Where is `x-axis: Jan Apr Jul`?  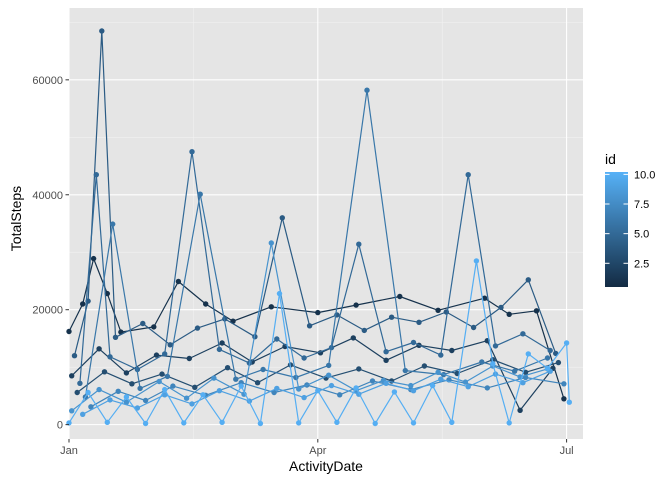
x-axis: Jan Apr Jul is located at coordinates (317, 448).